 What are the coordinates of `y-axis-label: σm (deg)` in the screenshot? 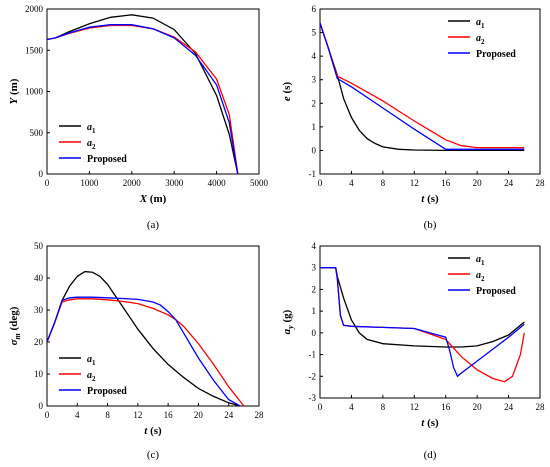 It's located at (15, 325).